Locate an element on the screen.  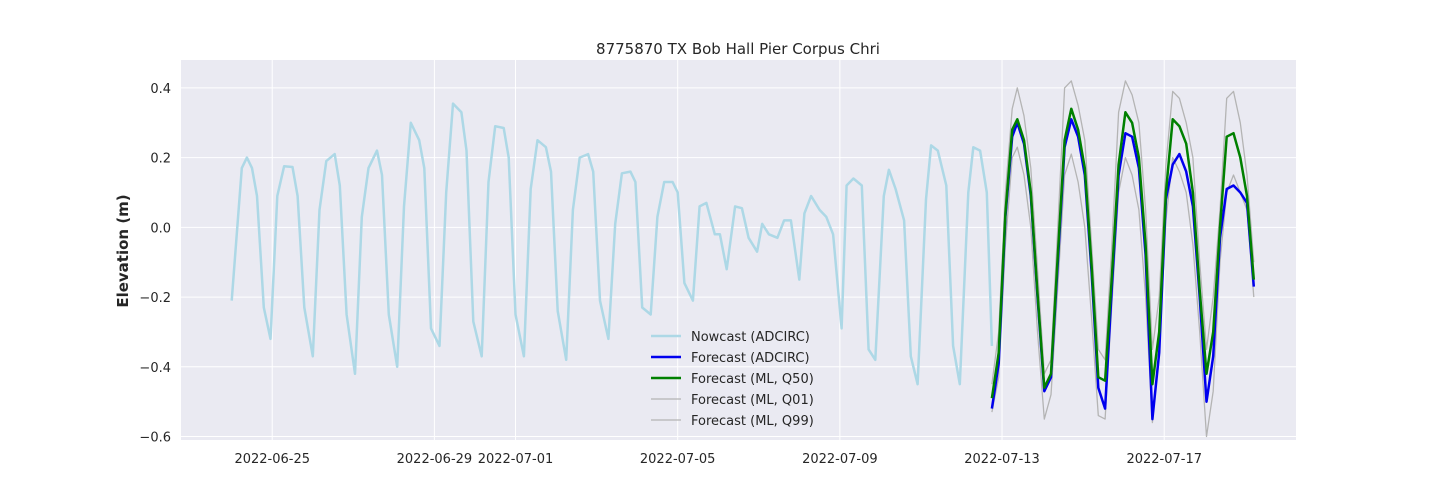
legend-label: Forecast (ML, Q01) is located at coordinates (752, 400).